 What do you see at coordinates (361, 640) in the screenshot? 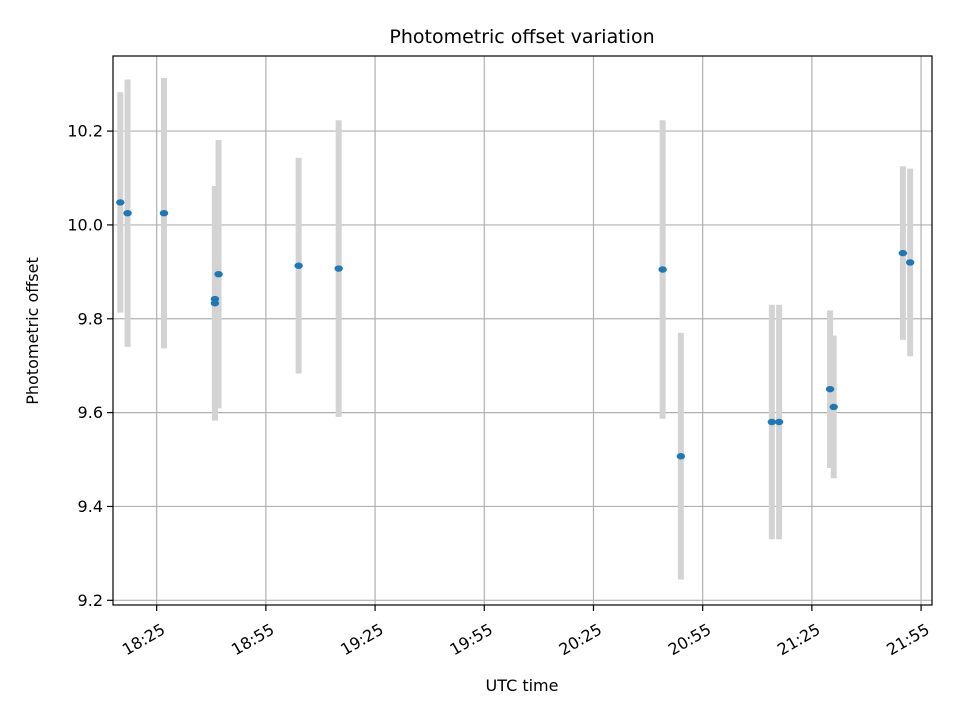
I see `x-tick-label: 19:25` at bounding box center [361, 640].